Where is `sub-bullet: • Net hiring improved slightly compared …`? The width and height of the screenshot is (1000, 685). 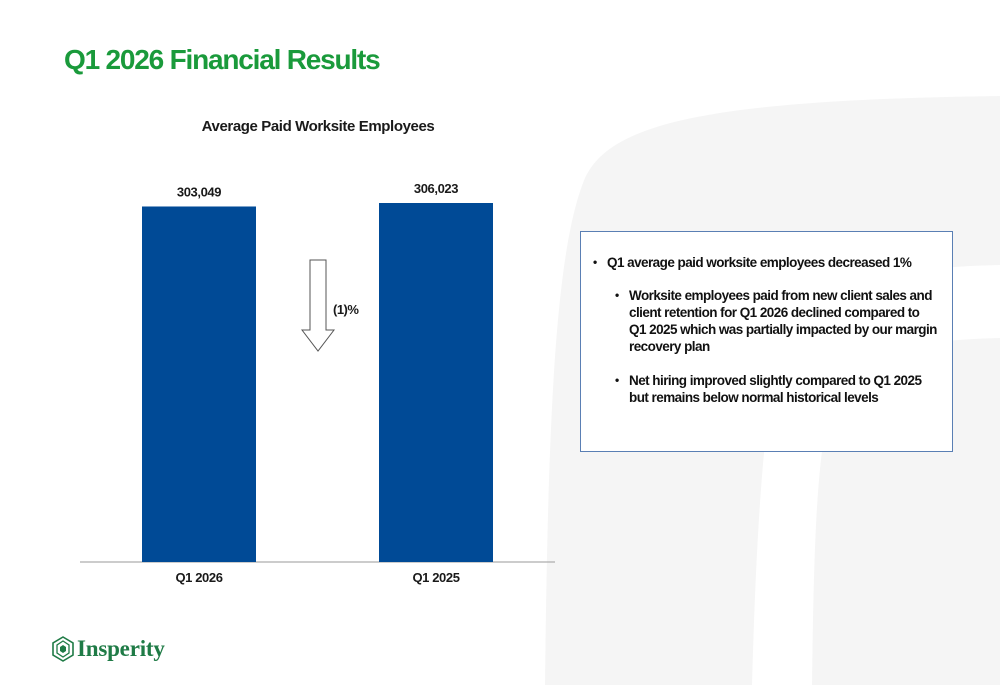
sub-bullet: • Net hiring improved slightly compared … is located at coordinates (776, 389).